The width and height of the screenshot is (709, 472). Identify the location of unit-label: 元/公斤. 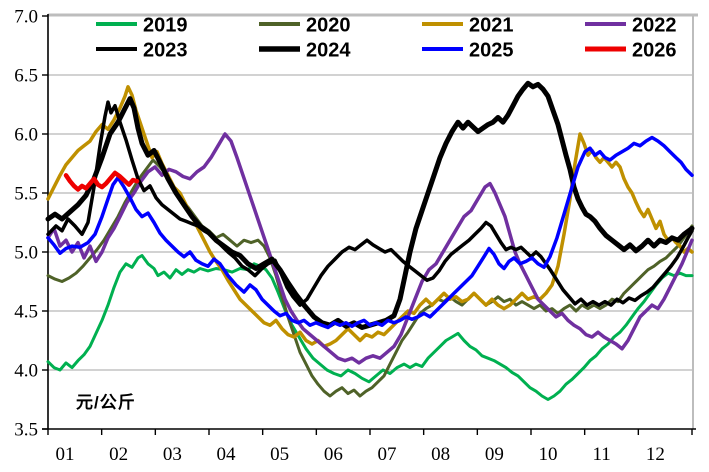
(106, 402).